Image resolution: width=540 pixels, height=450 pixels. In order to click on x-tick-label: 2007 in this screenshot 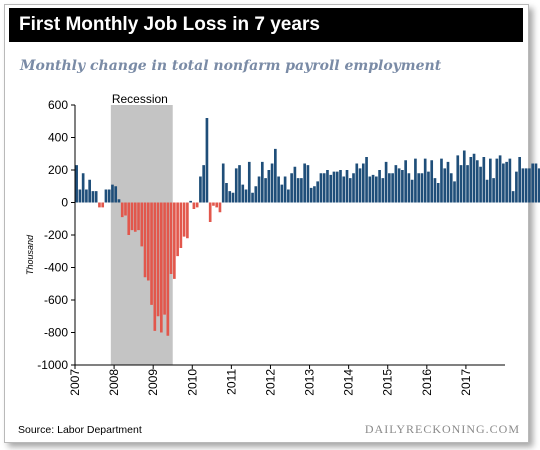, I will do `click(75, 382)`.